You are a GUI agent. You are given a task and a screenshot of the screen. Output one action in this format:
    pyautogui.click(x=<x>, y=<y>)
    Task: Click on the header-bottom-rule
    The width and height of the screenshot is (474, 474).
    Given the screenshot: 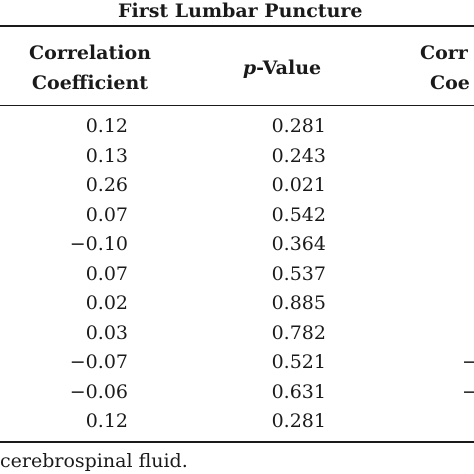 What is the action you would take?
    pyautogui.click(x=237, y=105)
    